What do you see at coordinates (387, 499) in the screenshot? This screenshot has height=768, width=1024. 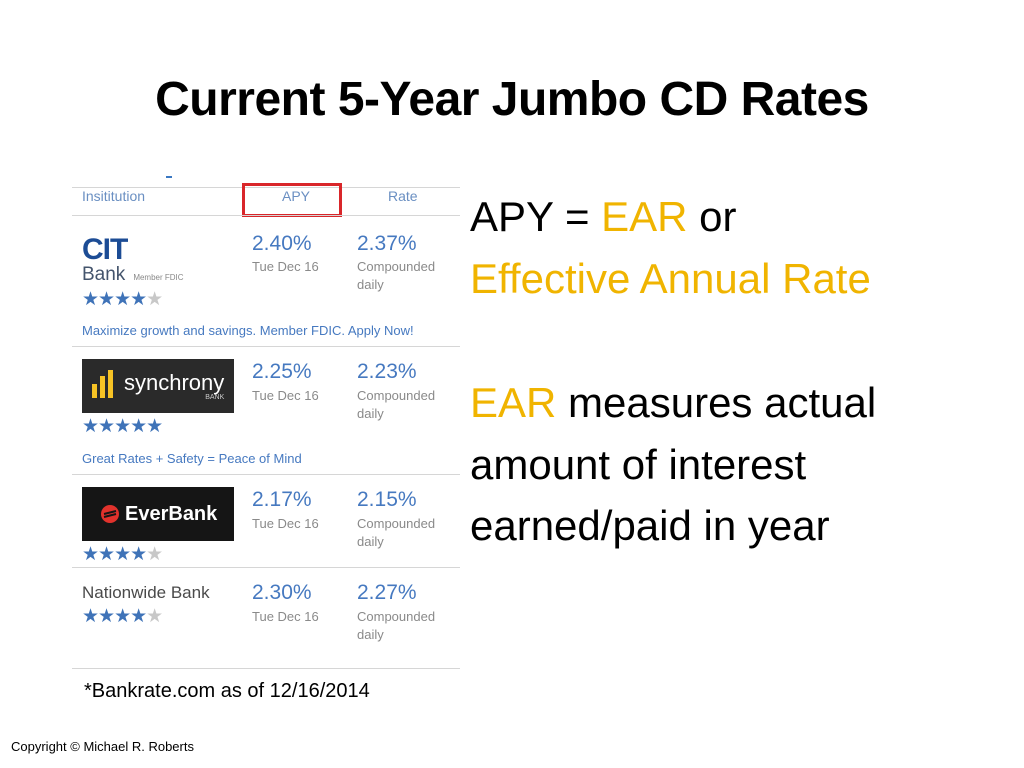 I see `rate-value: 2.15%` at bounding box center [387, 499].